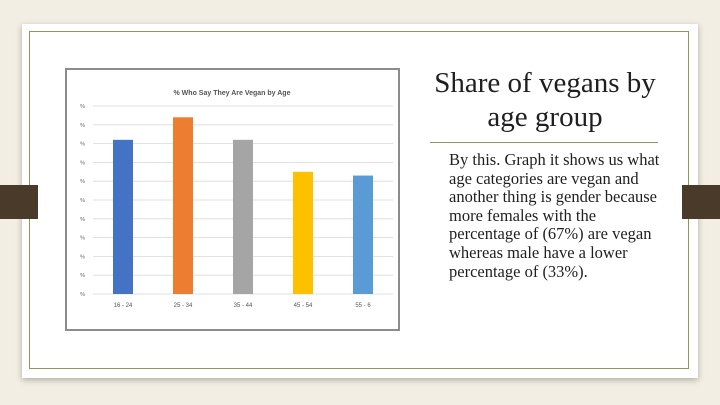  Describe the element at coordinates (303, 306) in the screenshot. I see `x-tick-label: 45 - 54` at that location.